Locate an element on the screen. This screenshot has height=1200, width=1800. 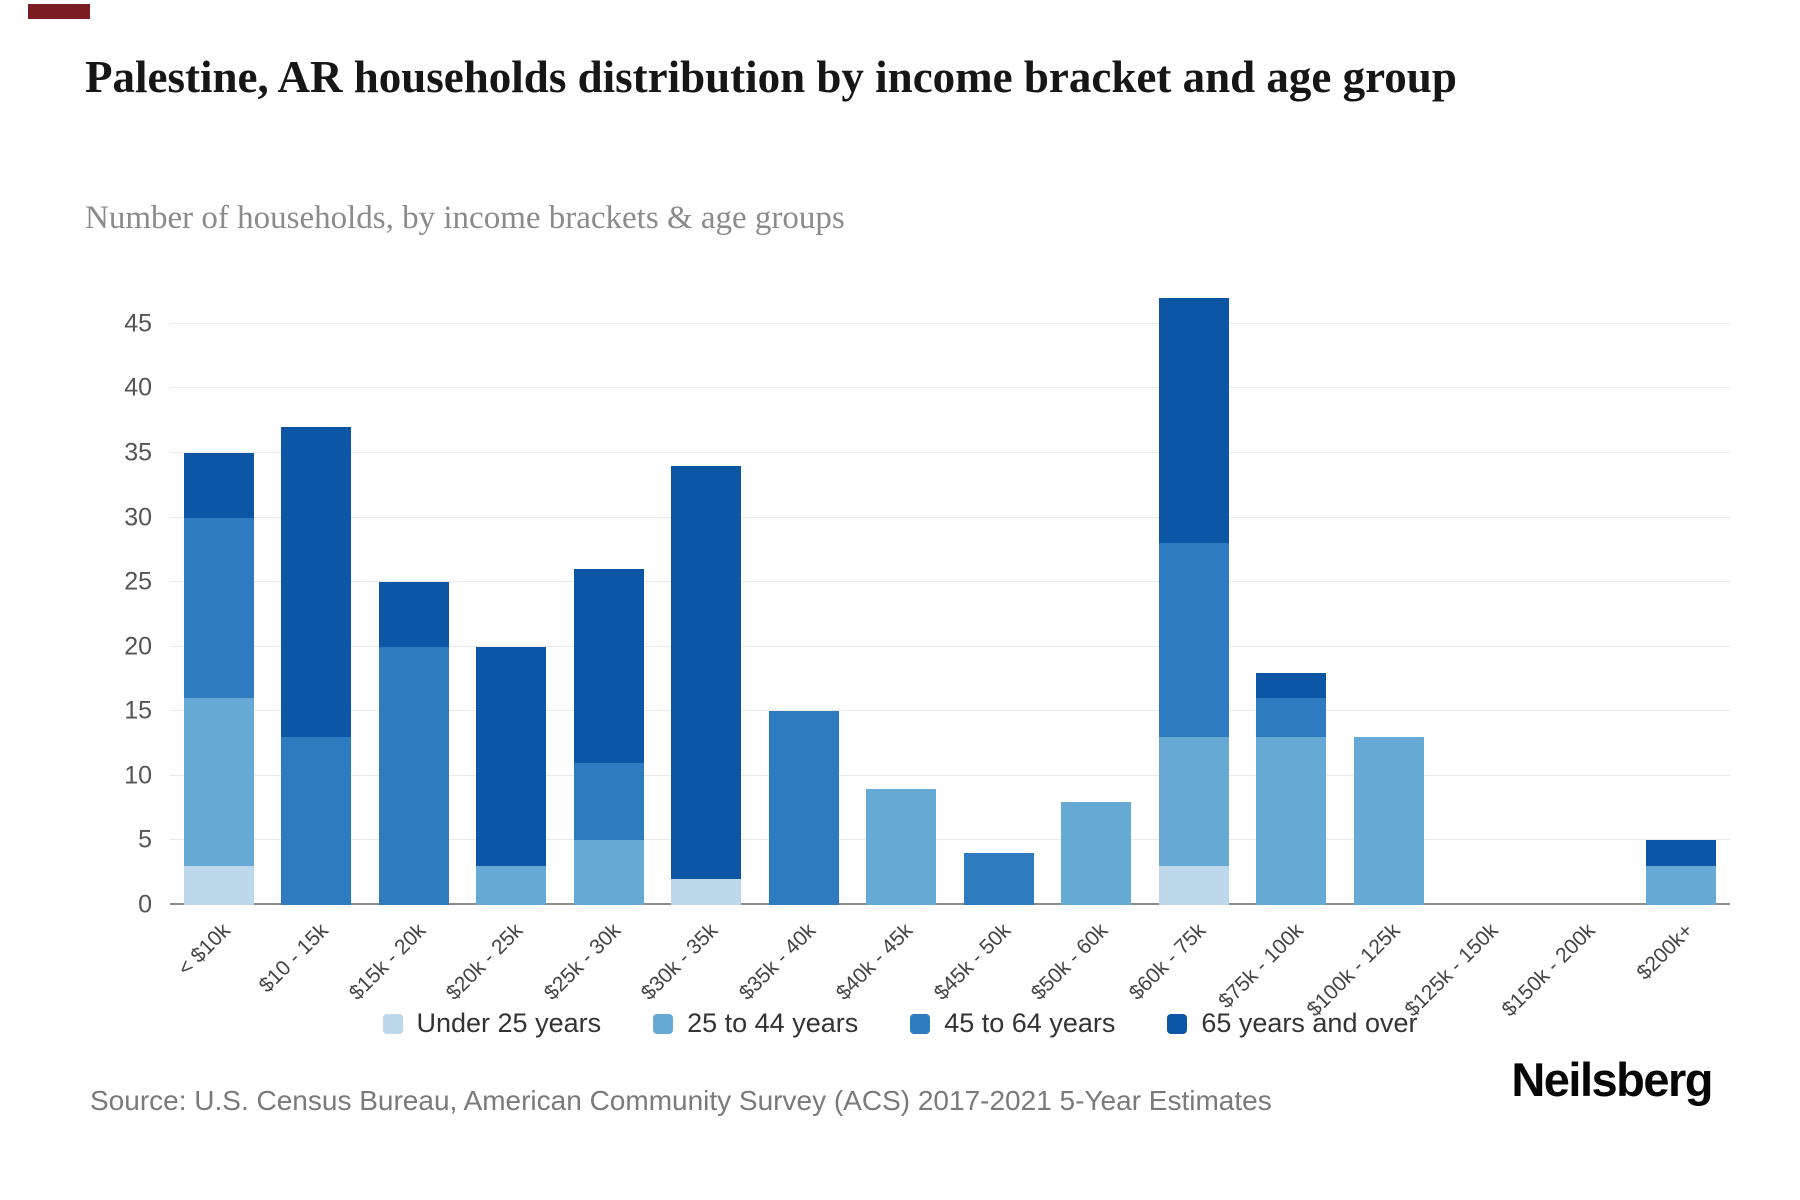
brand-logo: Neilsberg is located at coordinates (1612, 1079).